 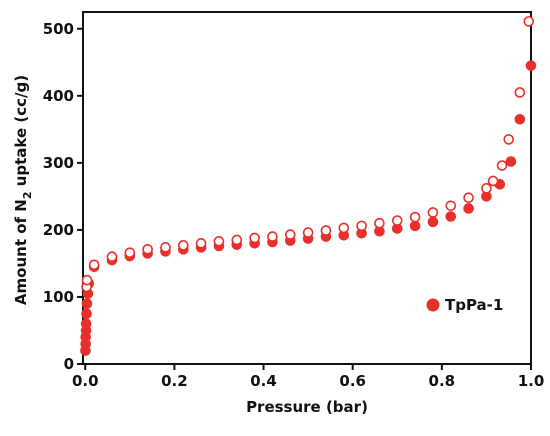 I want to click on x-tick-label: 0.2, so click(x=174, y=381).